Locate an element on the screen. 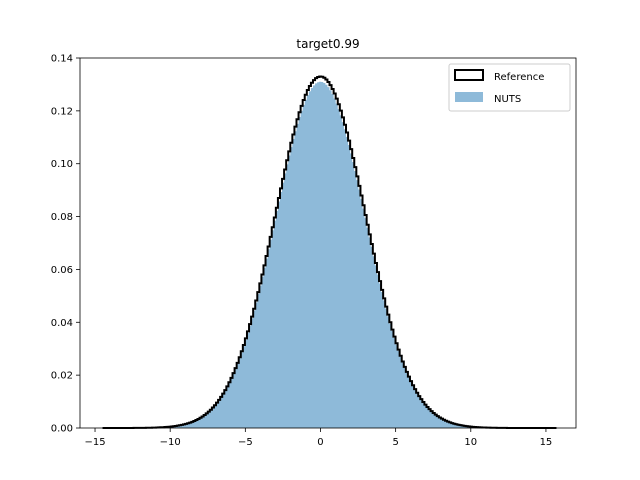 The width and height of the screenshot is (640, 480). y-tick-label: 0.10 is located at coordinates (62, 164).